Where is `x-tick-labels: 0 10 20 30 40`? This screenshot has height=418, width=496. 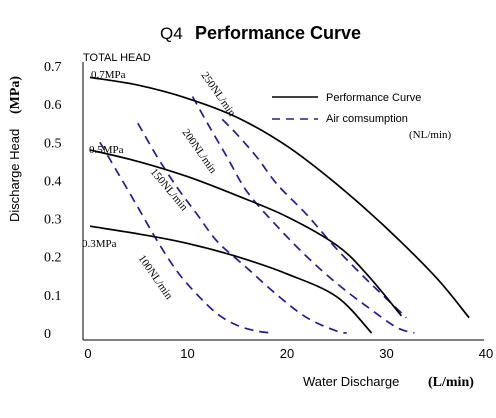
x-tick-labels: 0 10 20 30 40 is located at coordinates (288, 353).